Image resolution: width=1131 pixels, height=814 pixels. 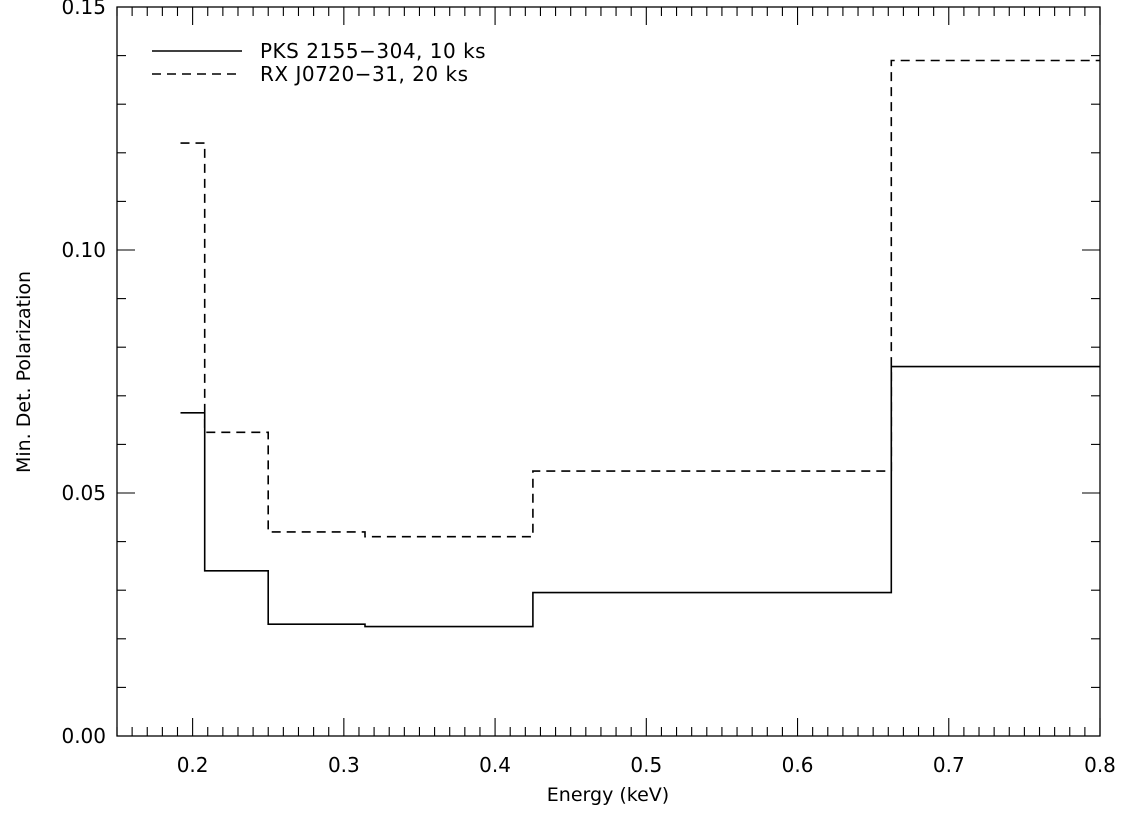 What do you see at coordinates (495, 765) in the screenshot?
I see `x-tick-label: 0.4` at bounding box center [495, 765].